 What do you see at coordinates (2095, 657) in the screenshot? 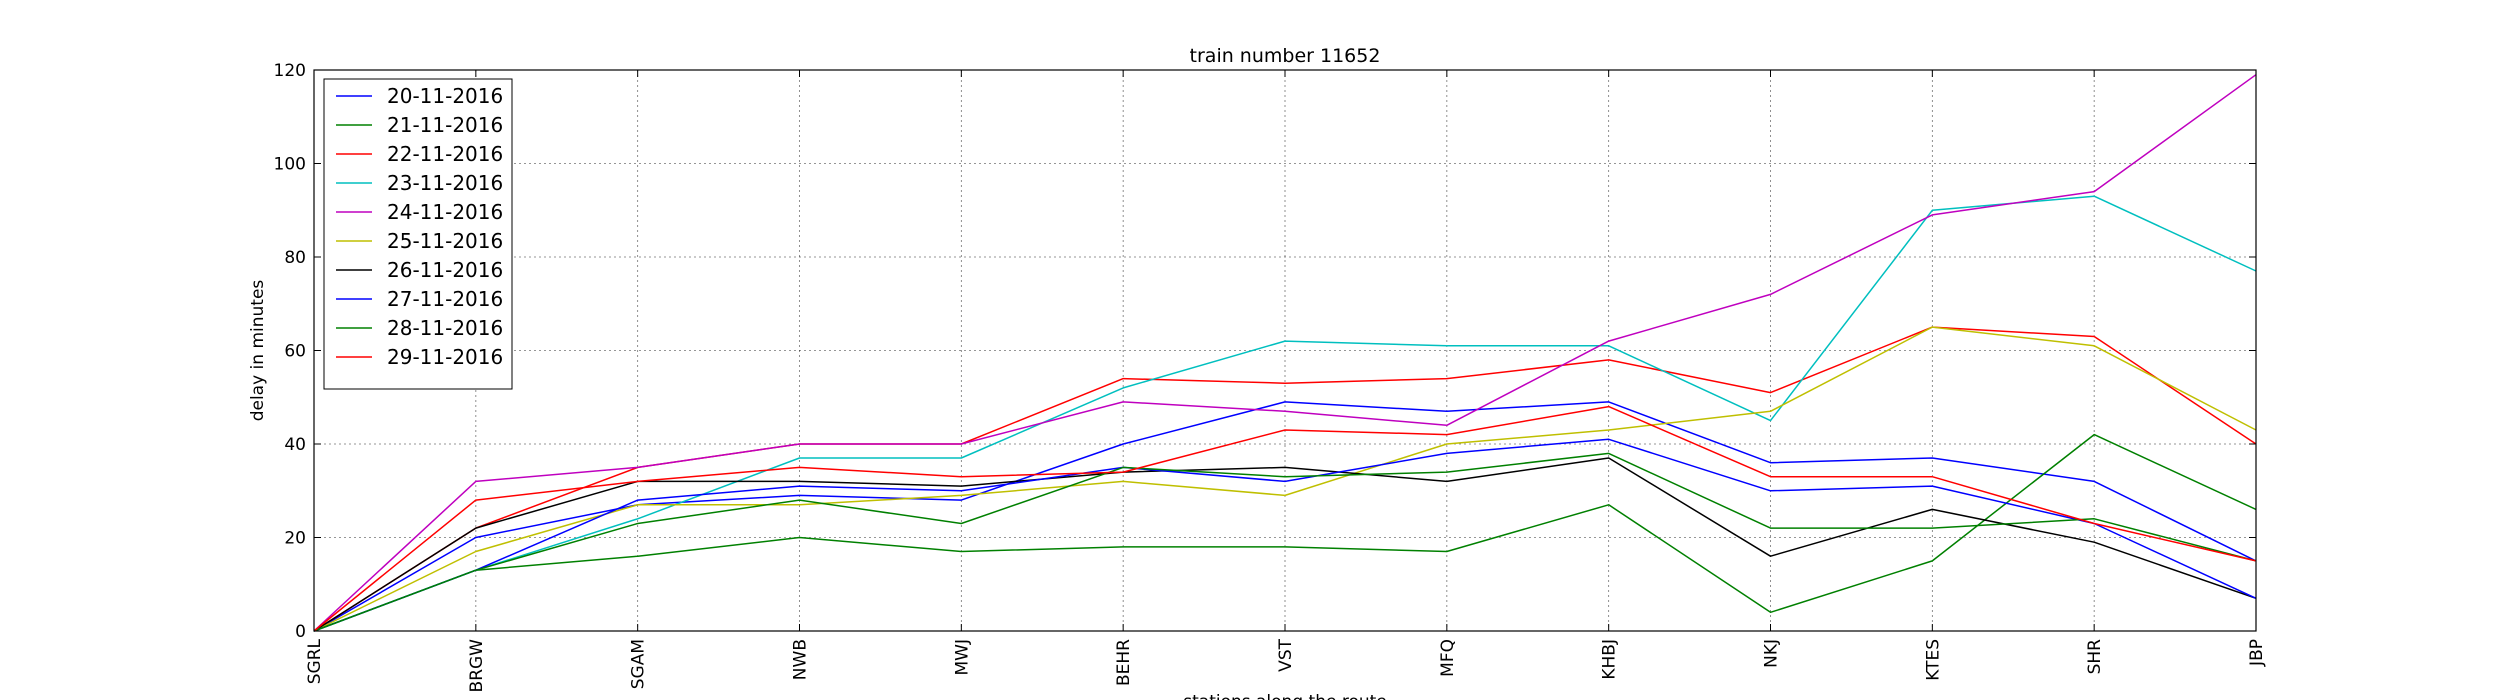
I see `x-tick-label: SHR` at bounding box center [2095, 657].